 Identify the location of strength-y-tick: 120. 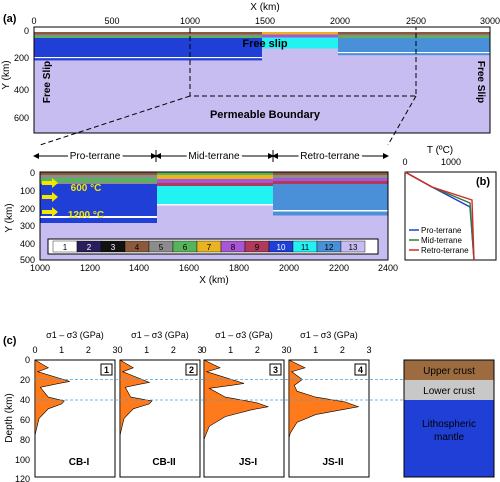
(22, 478).